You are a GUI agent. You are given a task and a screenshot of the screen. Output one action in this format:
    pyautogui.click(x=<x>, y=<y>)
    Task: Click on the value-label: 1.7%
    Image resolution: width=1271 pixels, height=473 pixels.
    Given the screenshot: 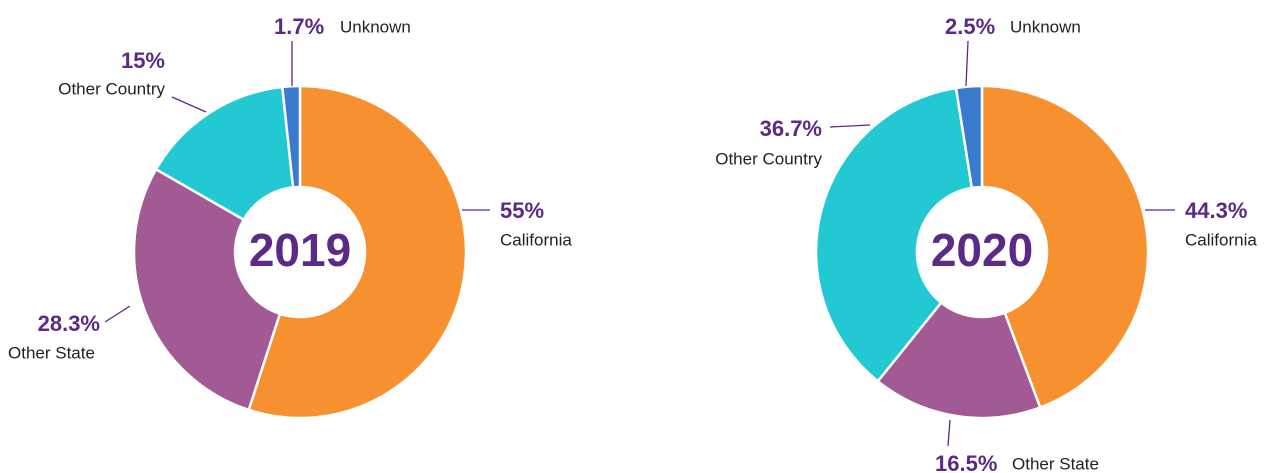 What is the action you would take?
    pyautogui.click(x=299, y=26)
    